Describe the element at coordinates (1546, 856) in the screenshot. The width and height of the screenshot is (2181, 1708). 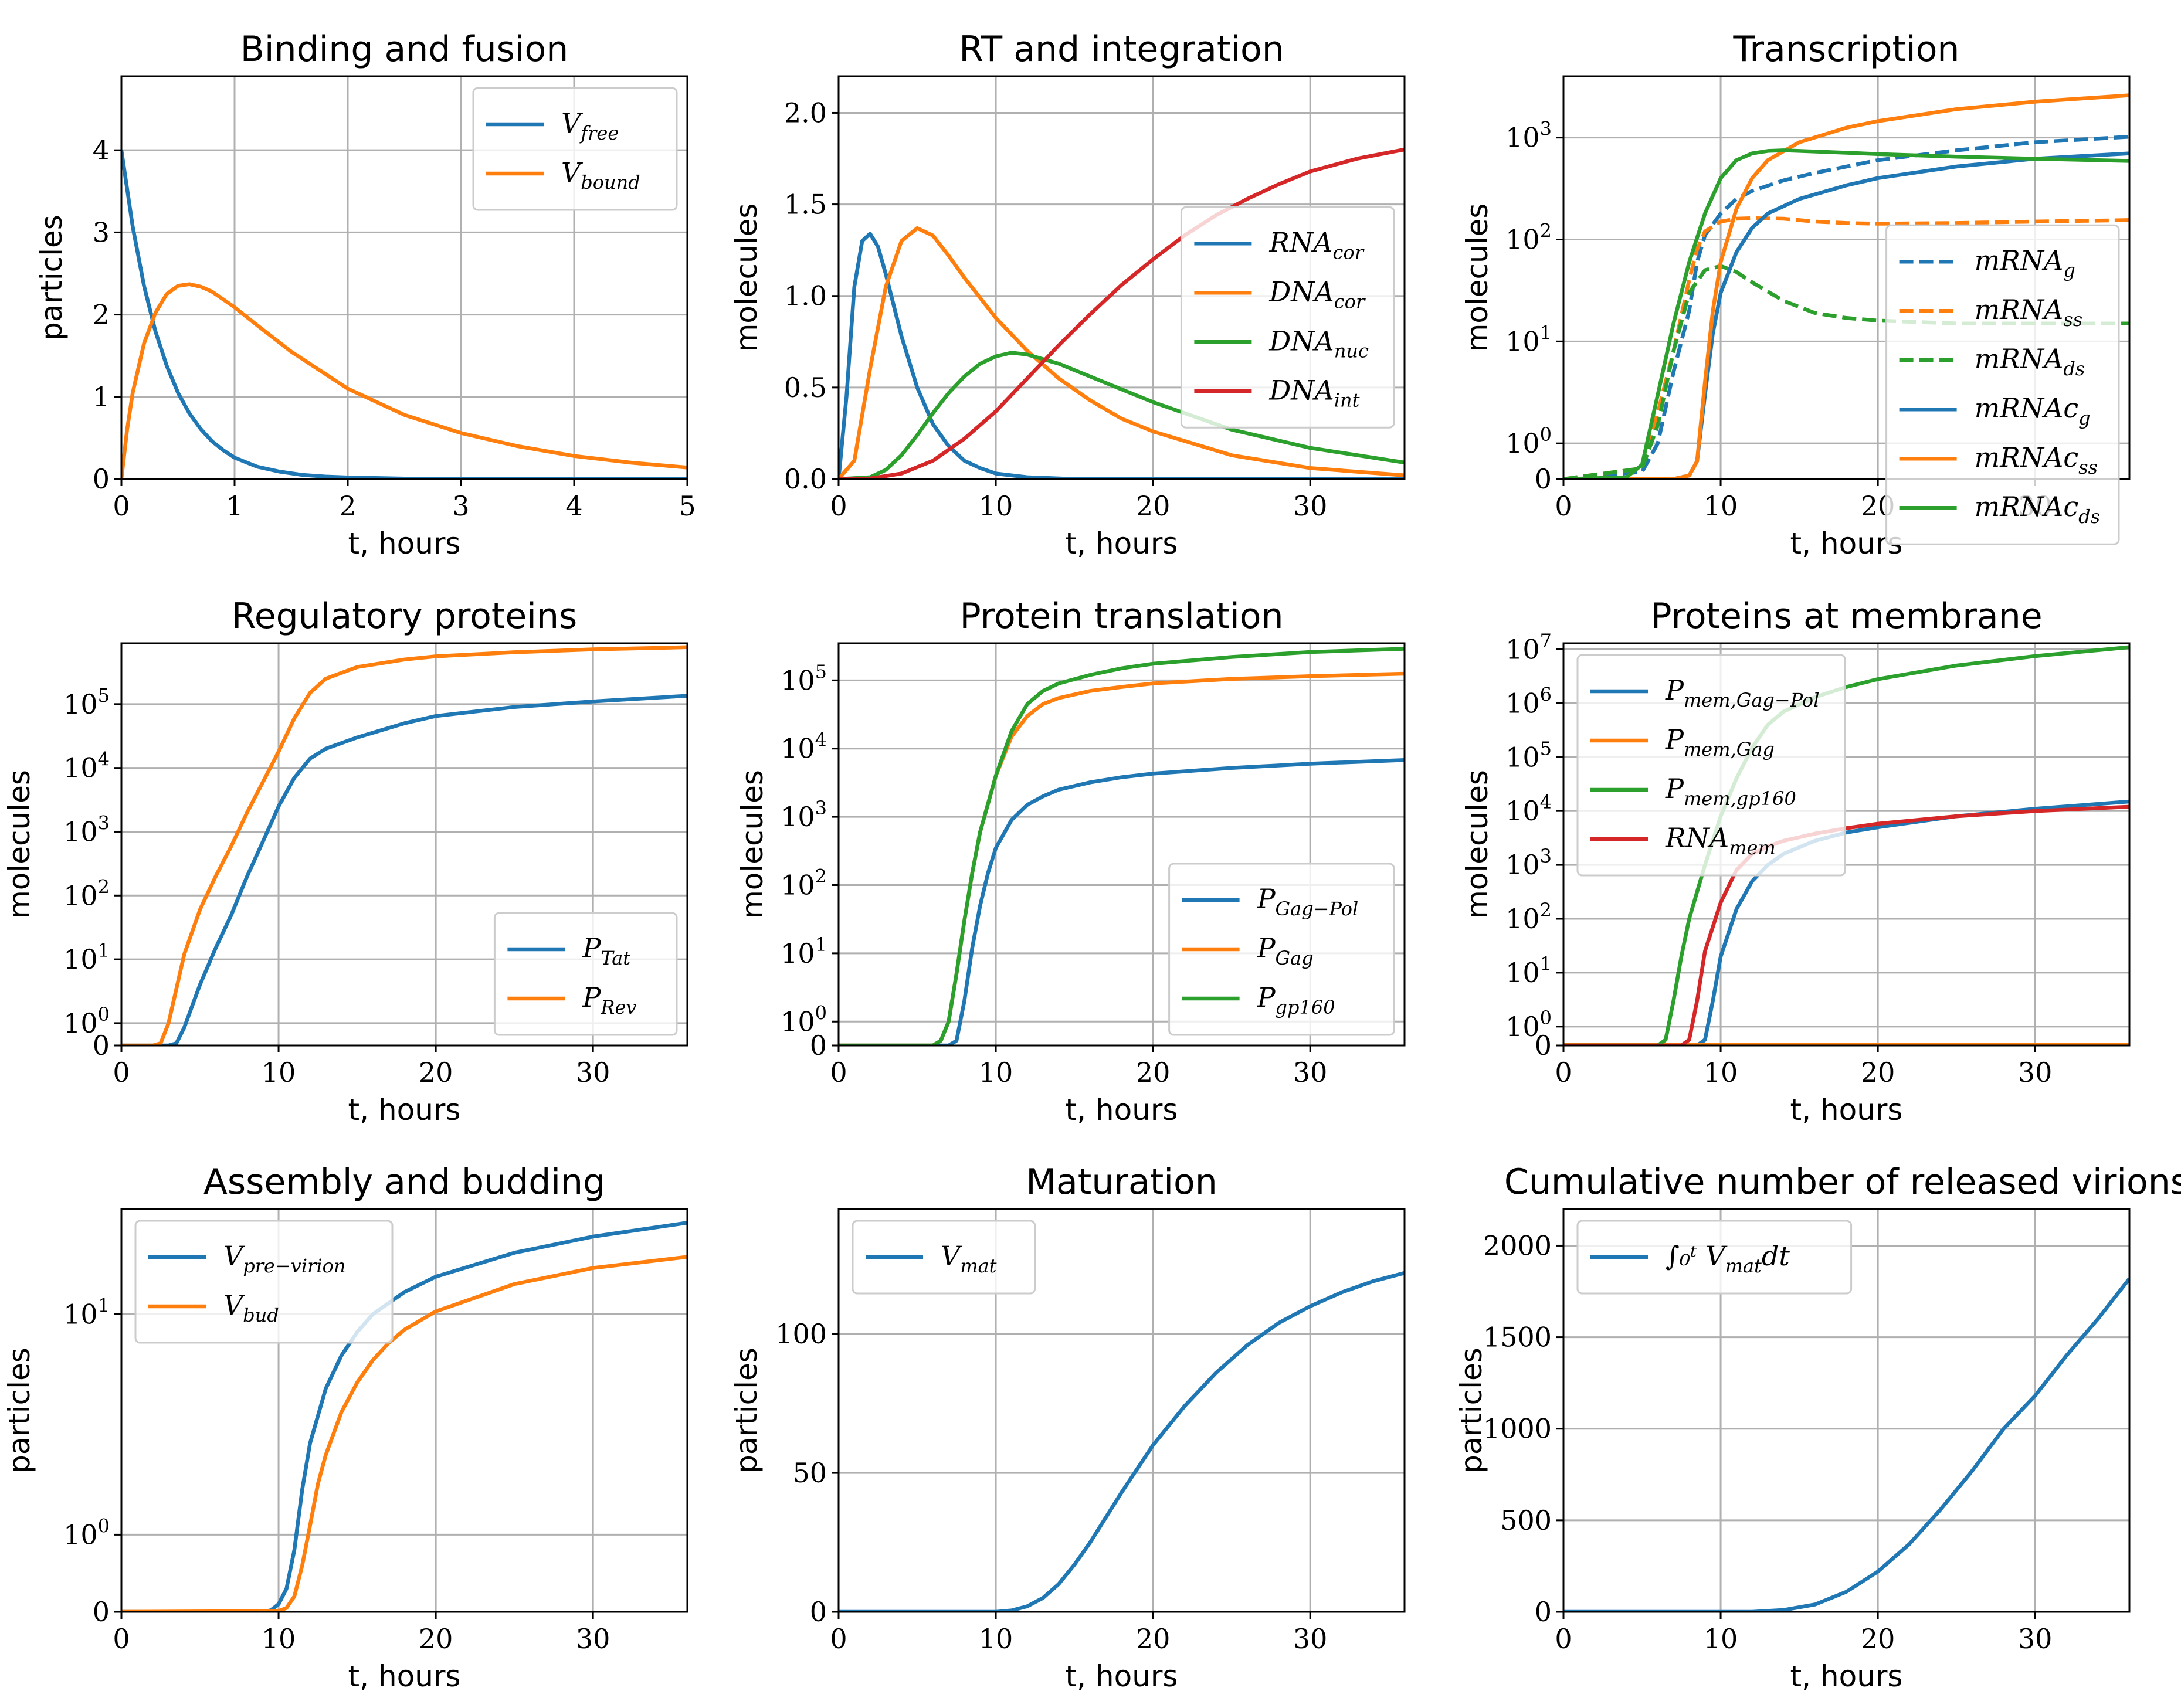
I see `tick-exponent: 3` at that location.